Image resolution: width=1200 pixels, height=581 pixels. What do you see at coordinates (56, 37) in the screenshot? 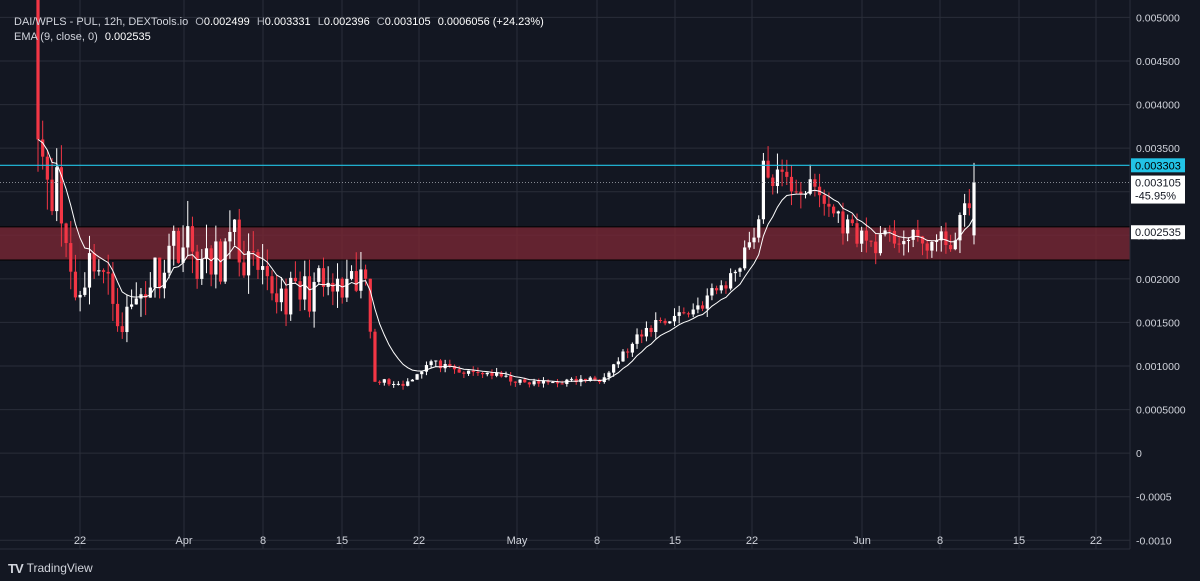
I see `ema-label: EMA (9, close, 0)` at bounding box center [56, 37].